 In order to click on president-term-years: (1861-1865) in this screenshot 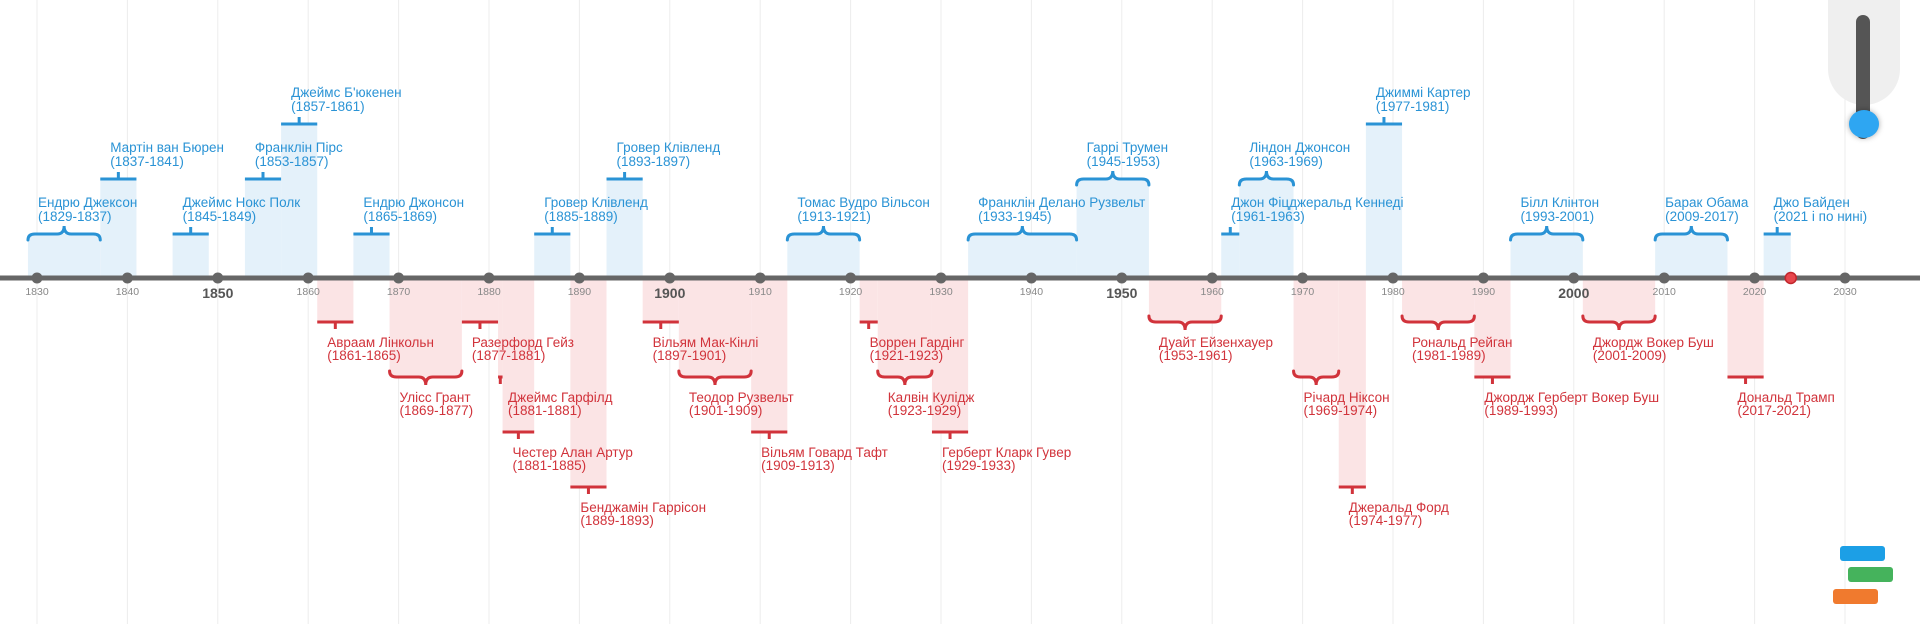, I will do `click(364, 355)`.